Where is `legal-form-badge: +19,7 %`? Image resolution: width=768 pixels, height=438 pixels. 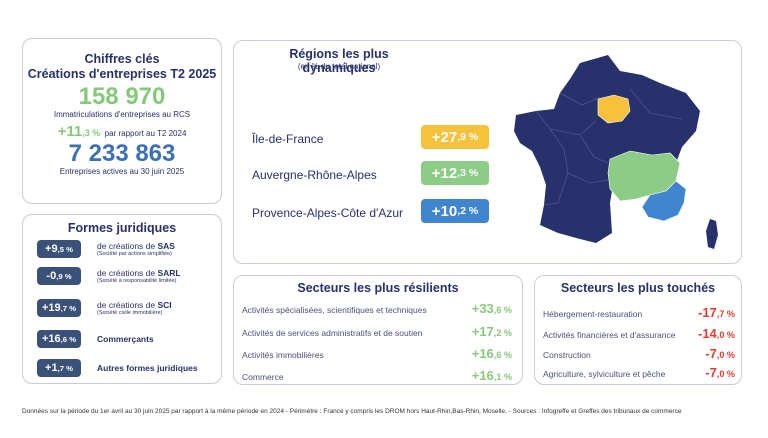 legal-form-badge: +19,7 % is located at coordinates (59, 308).